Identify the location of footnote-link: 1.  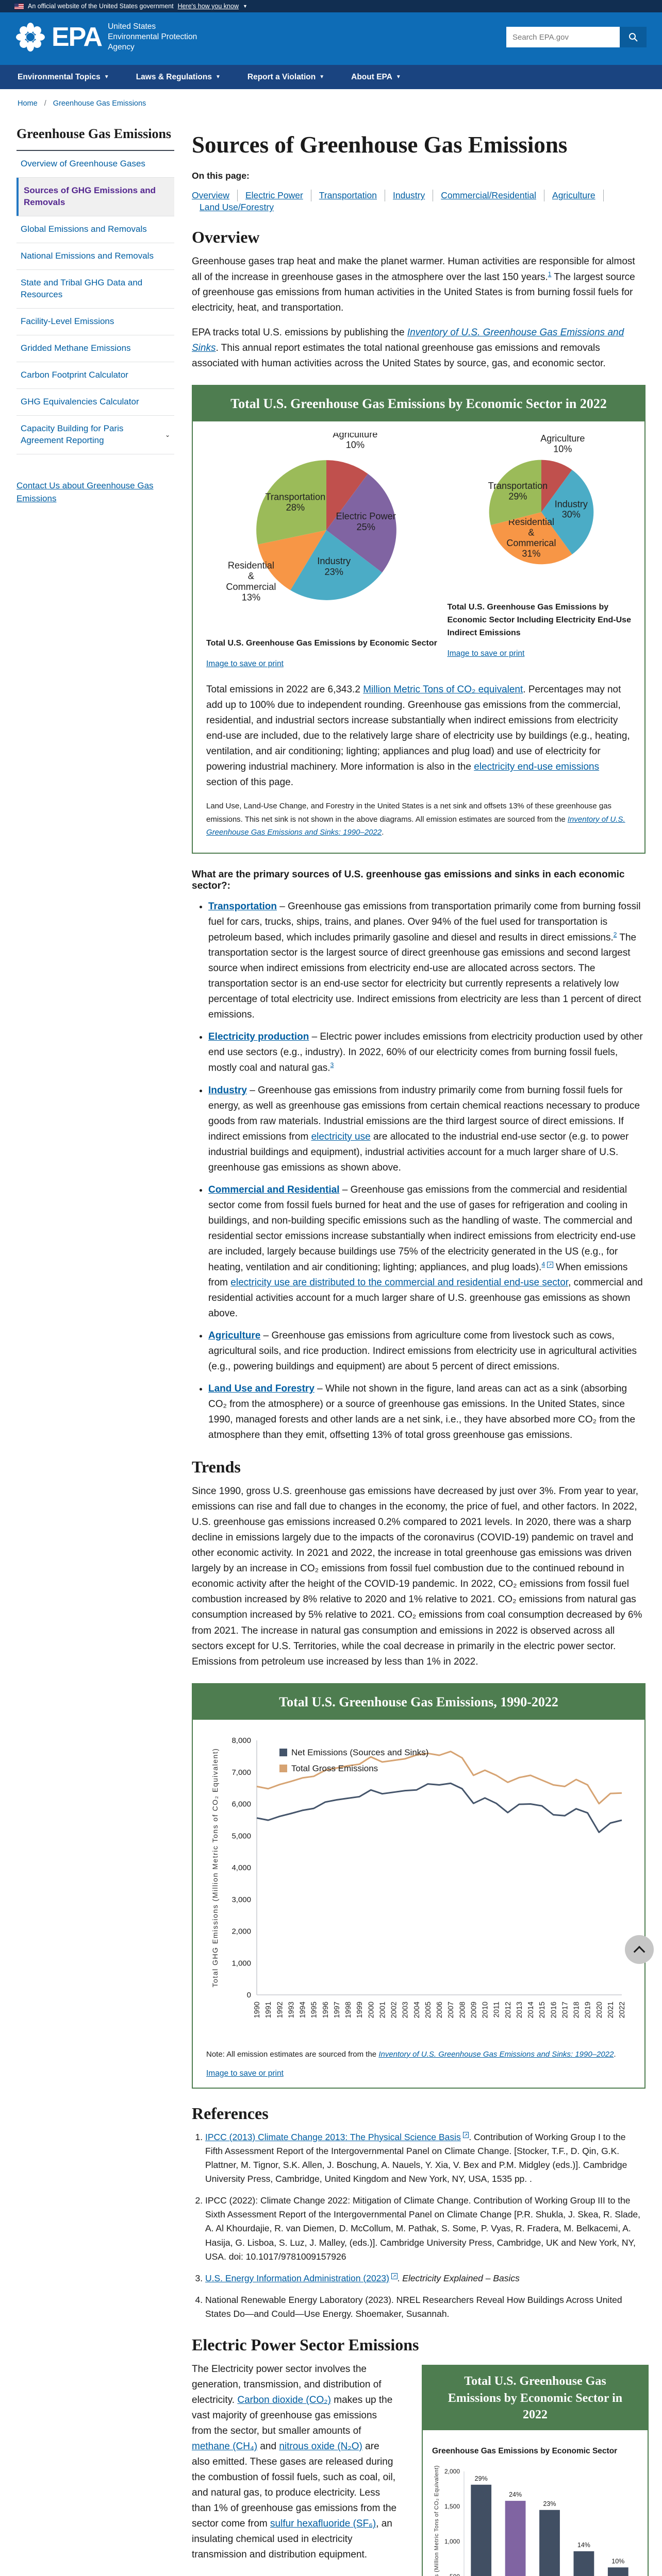
(550, 274).